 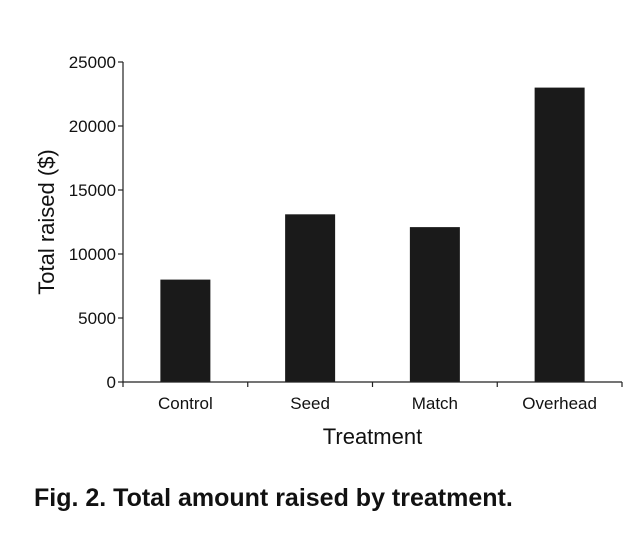 I want to click on x-tick-label-control: Control, so click(x=185, y=403).